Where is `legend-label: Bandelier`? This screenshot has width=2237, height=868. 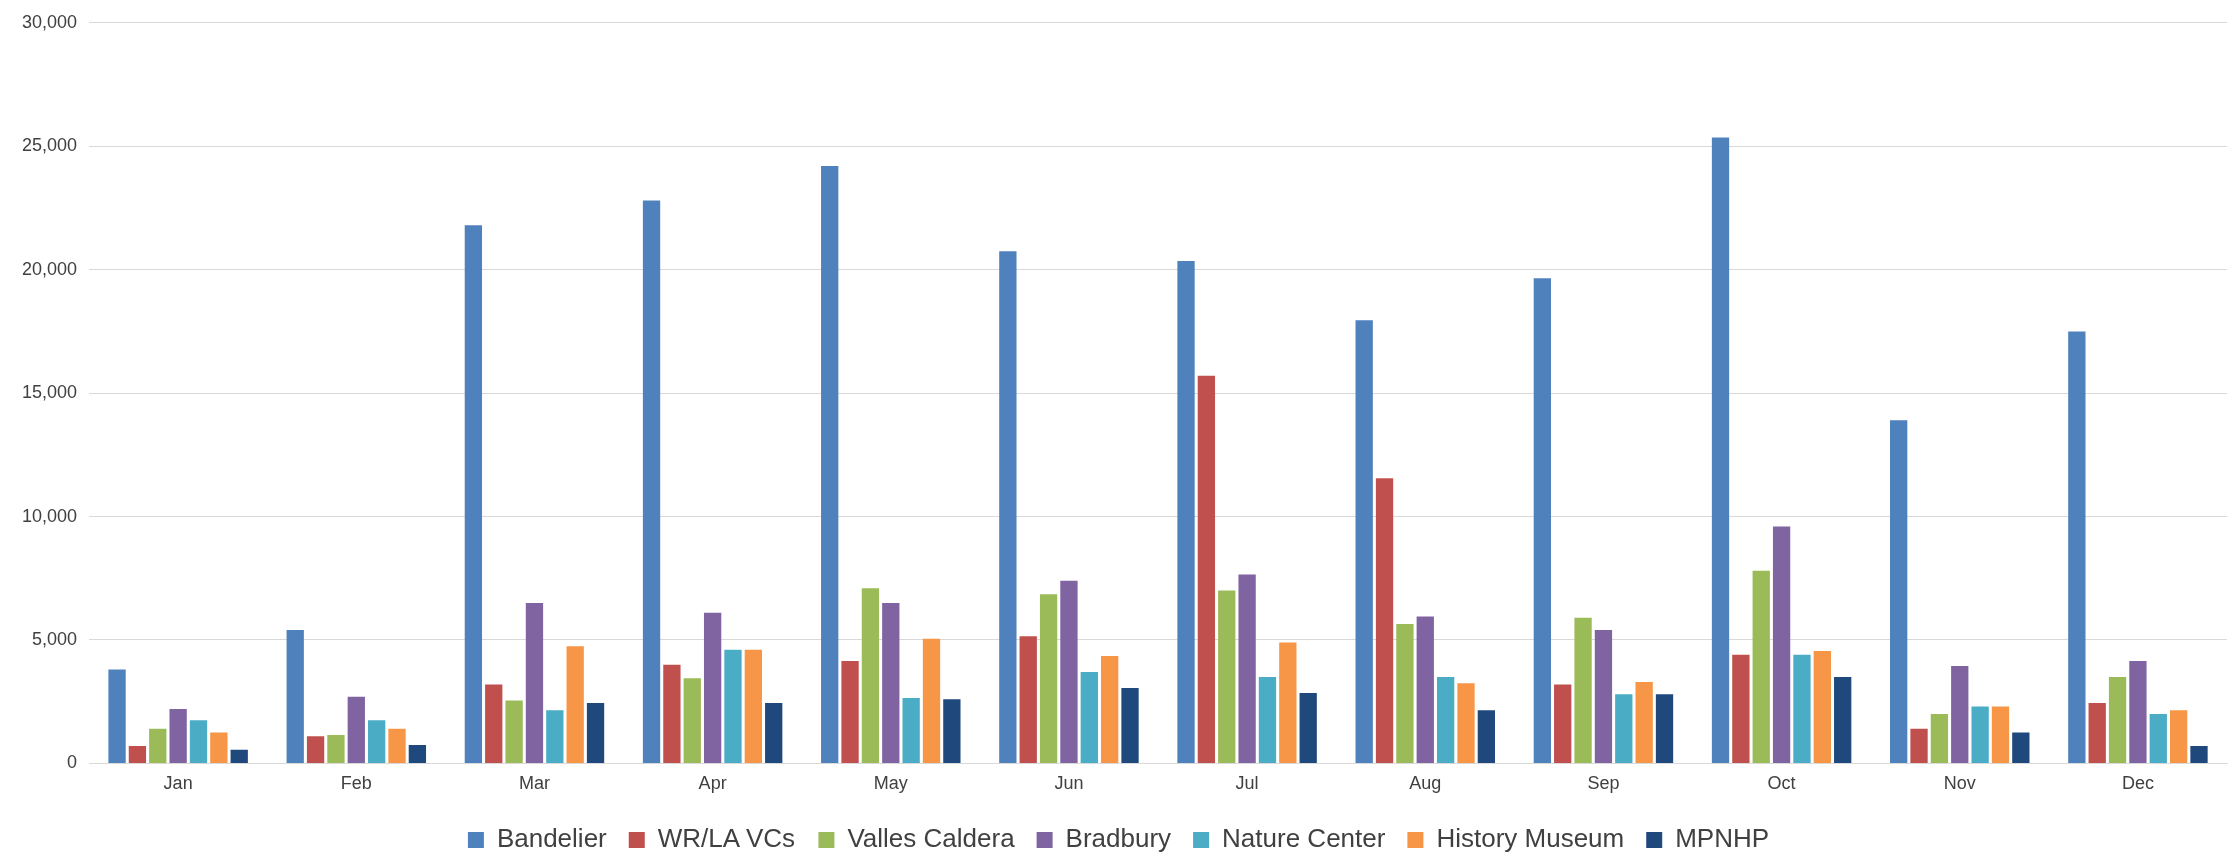 legend-label: Bandelier is located at coordinates (552, 838).